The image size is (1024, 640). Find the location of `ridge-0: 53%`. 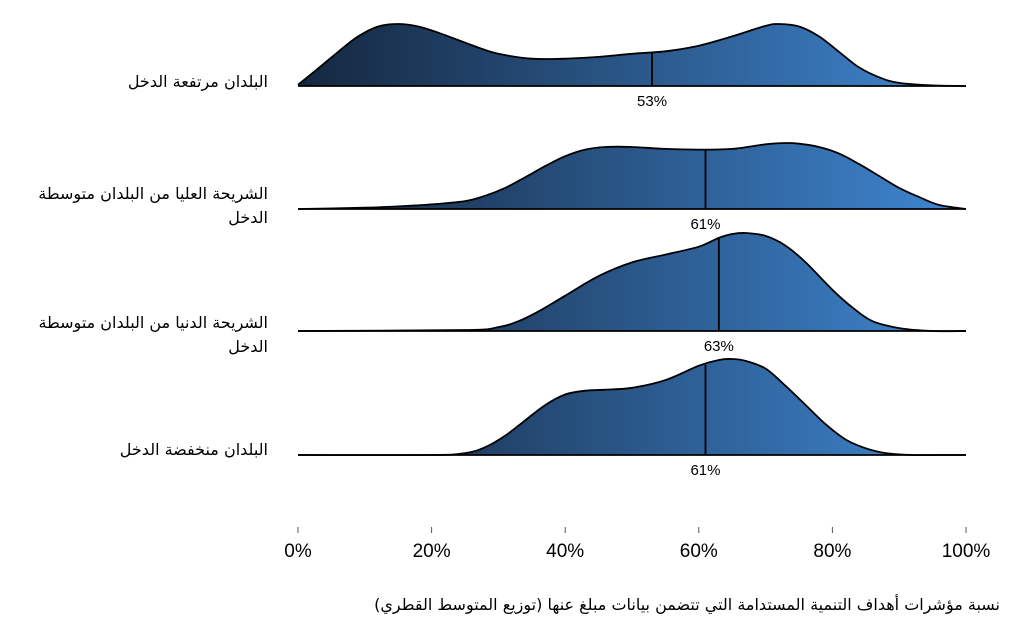

ridge-0: 53% is located at coordinates (632, 66).